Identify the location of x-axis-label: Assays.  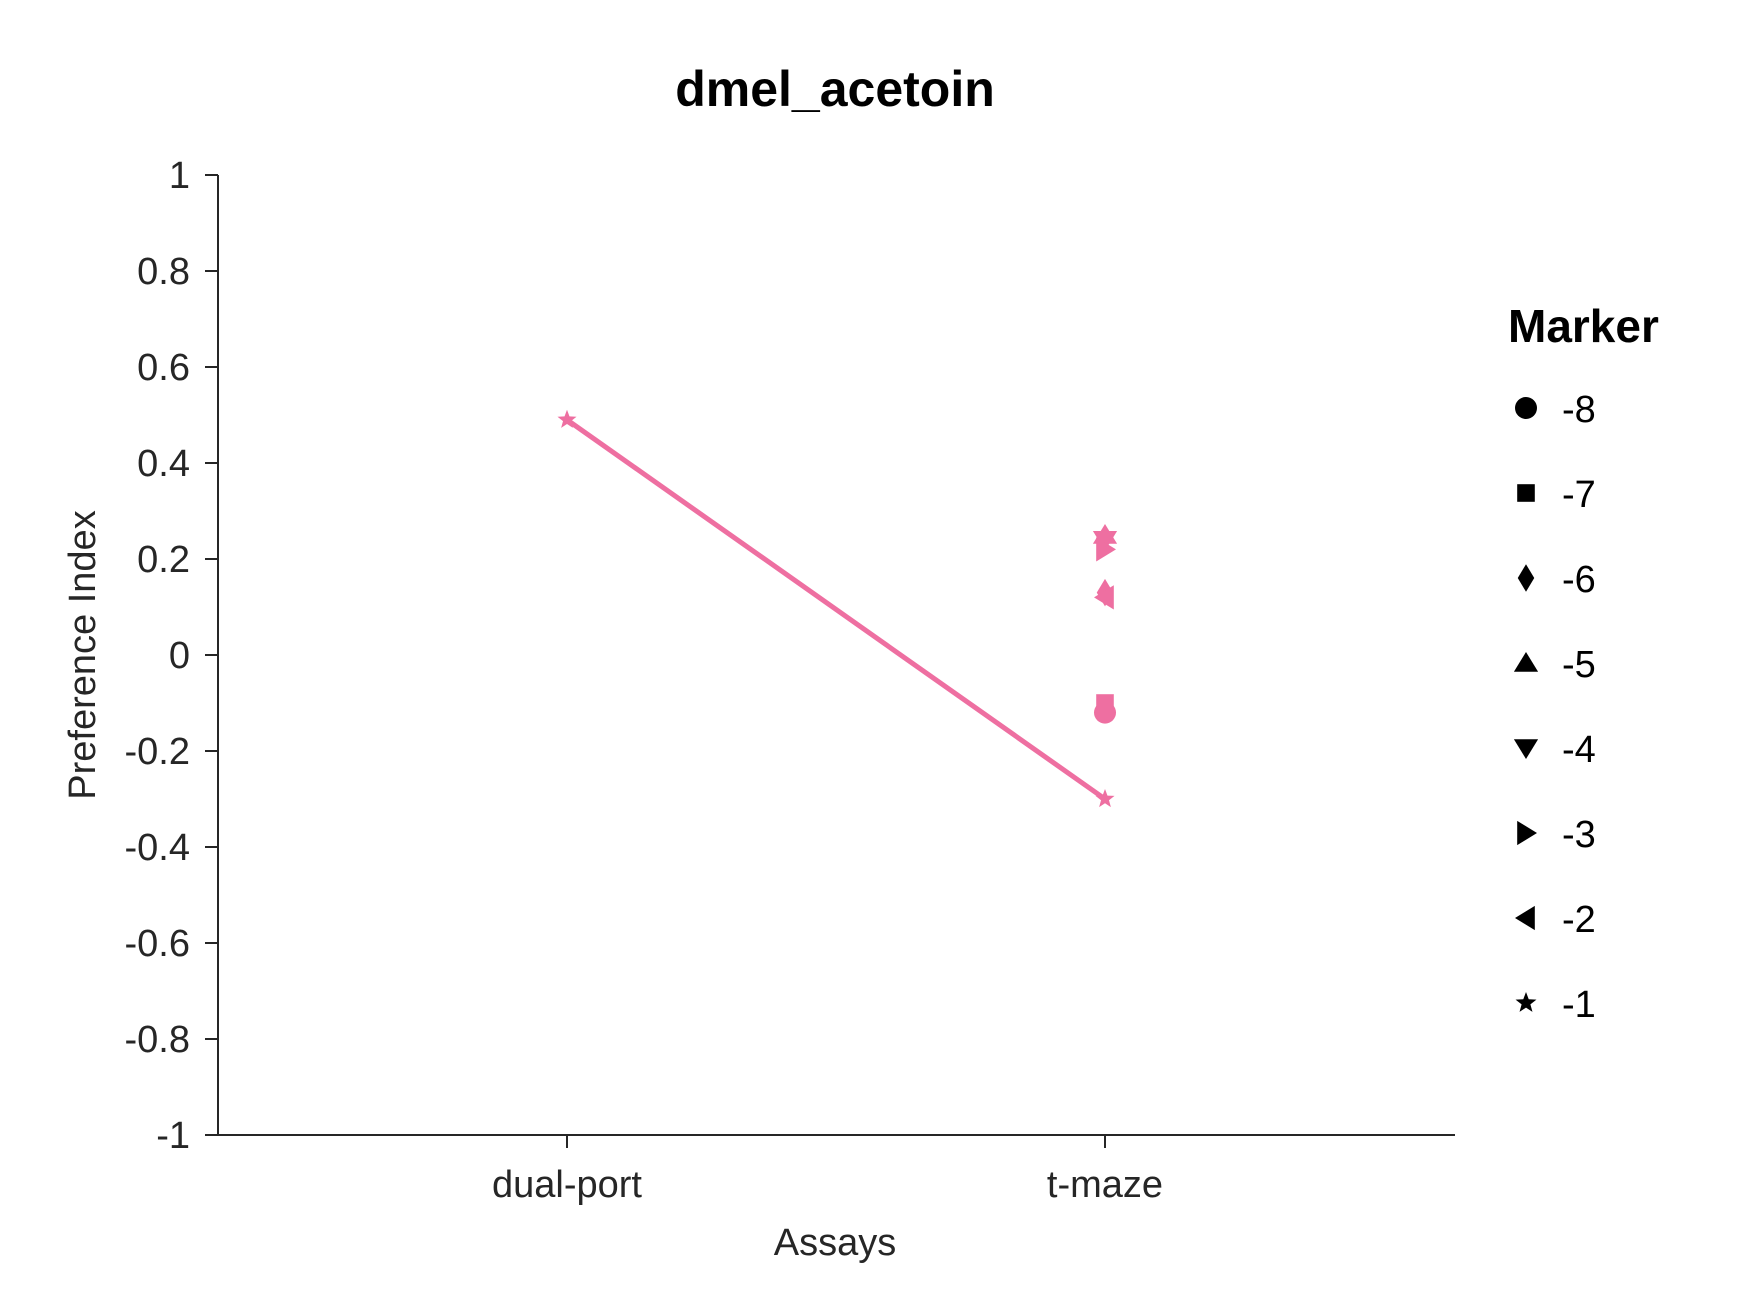
(835, 1243).